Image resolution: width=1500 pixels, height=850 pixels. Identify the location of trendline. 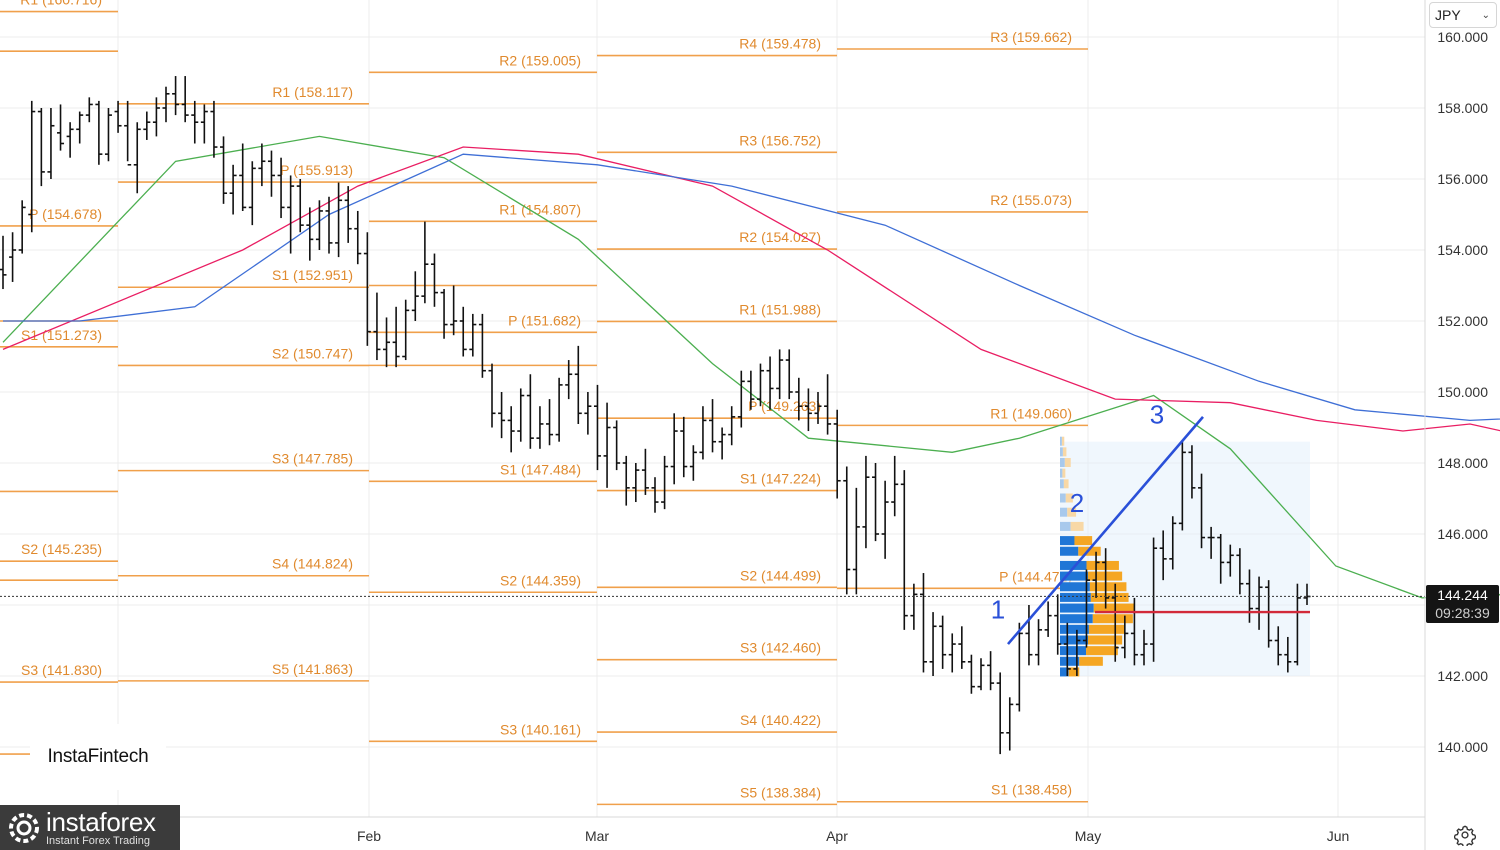
(1105, 530).